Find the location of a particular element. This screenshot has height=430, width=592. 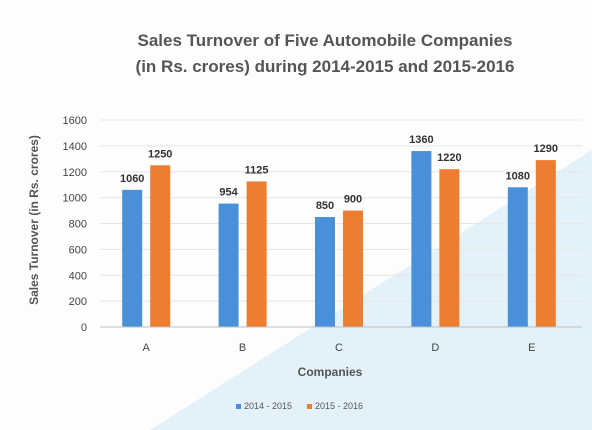

y-tick-label: 1400 is located at coordinates (75, 147).